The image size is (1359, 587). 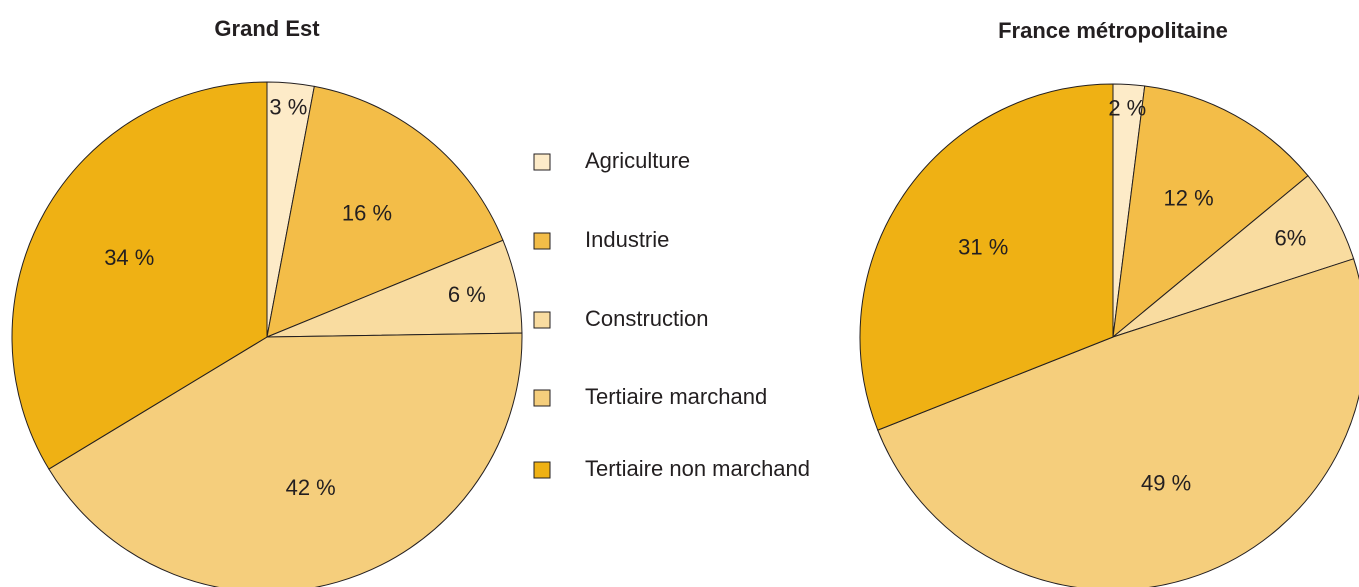 What do you see at coordinates (1188, 197) in the screenshot?
I see `data-label: 12 %` at bounding box center [1188, 197].